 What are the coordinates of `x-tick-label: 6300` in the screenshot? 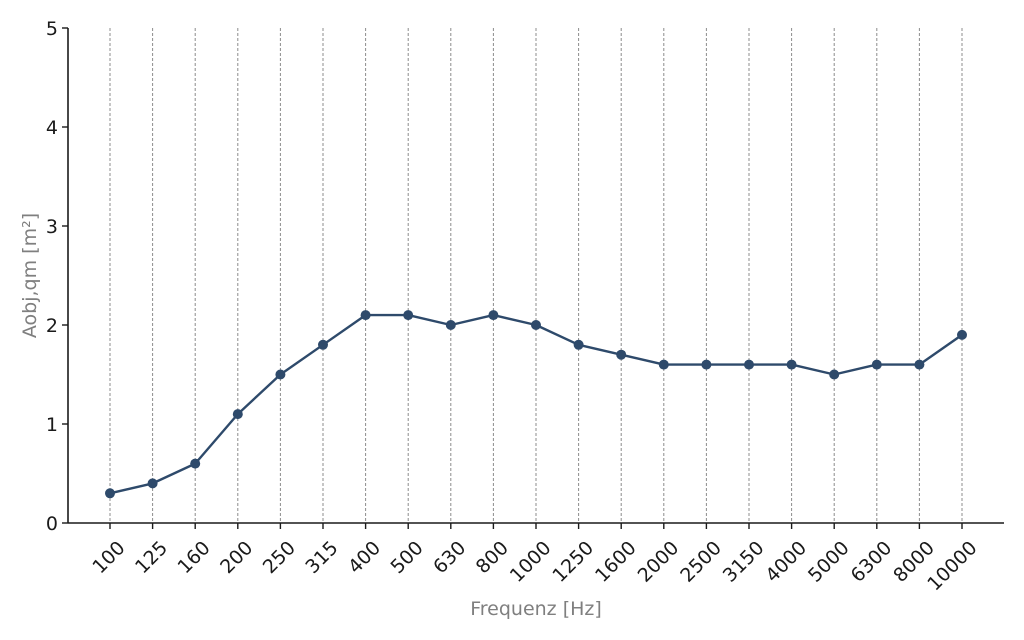 It's located at (872, 562).